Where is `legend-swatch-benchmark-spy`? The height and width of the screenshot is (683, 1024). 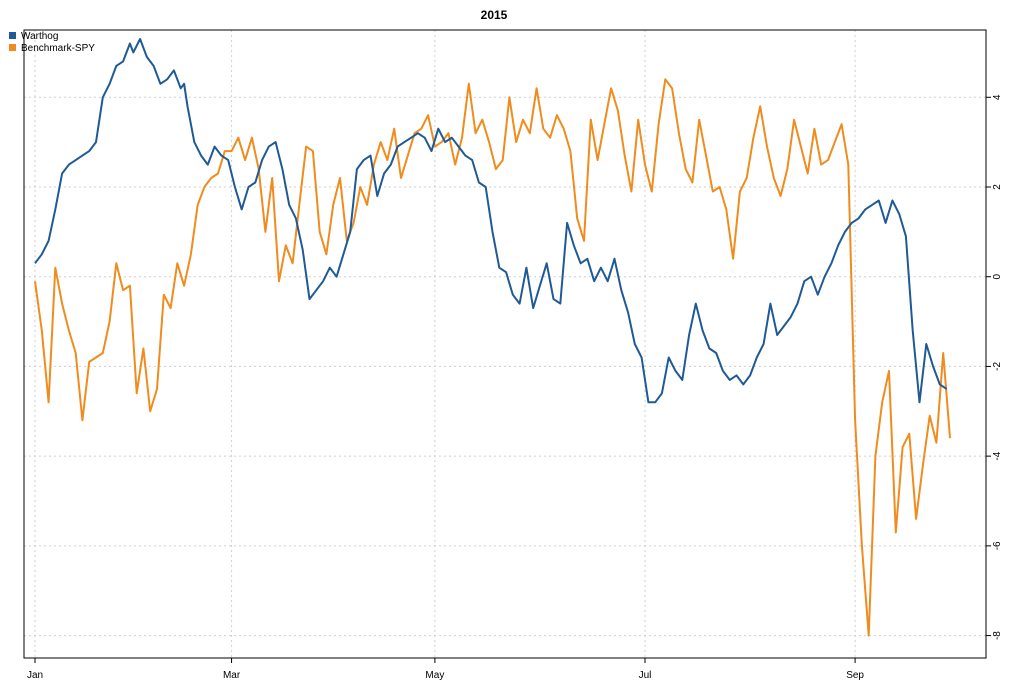 legend-swatch-benchmark-spy is located at coordinates (12, 47).